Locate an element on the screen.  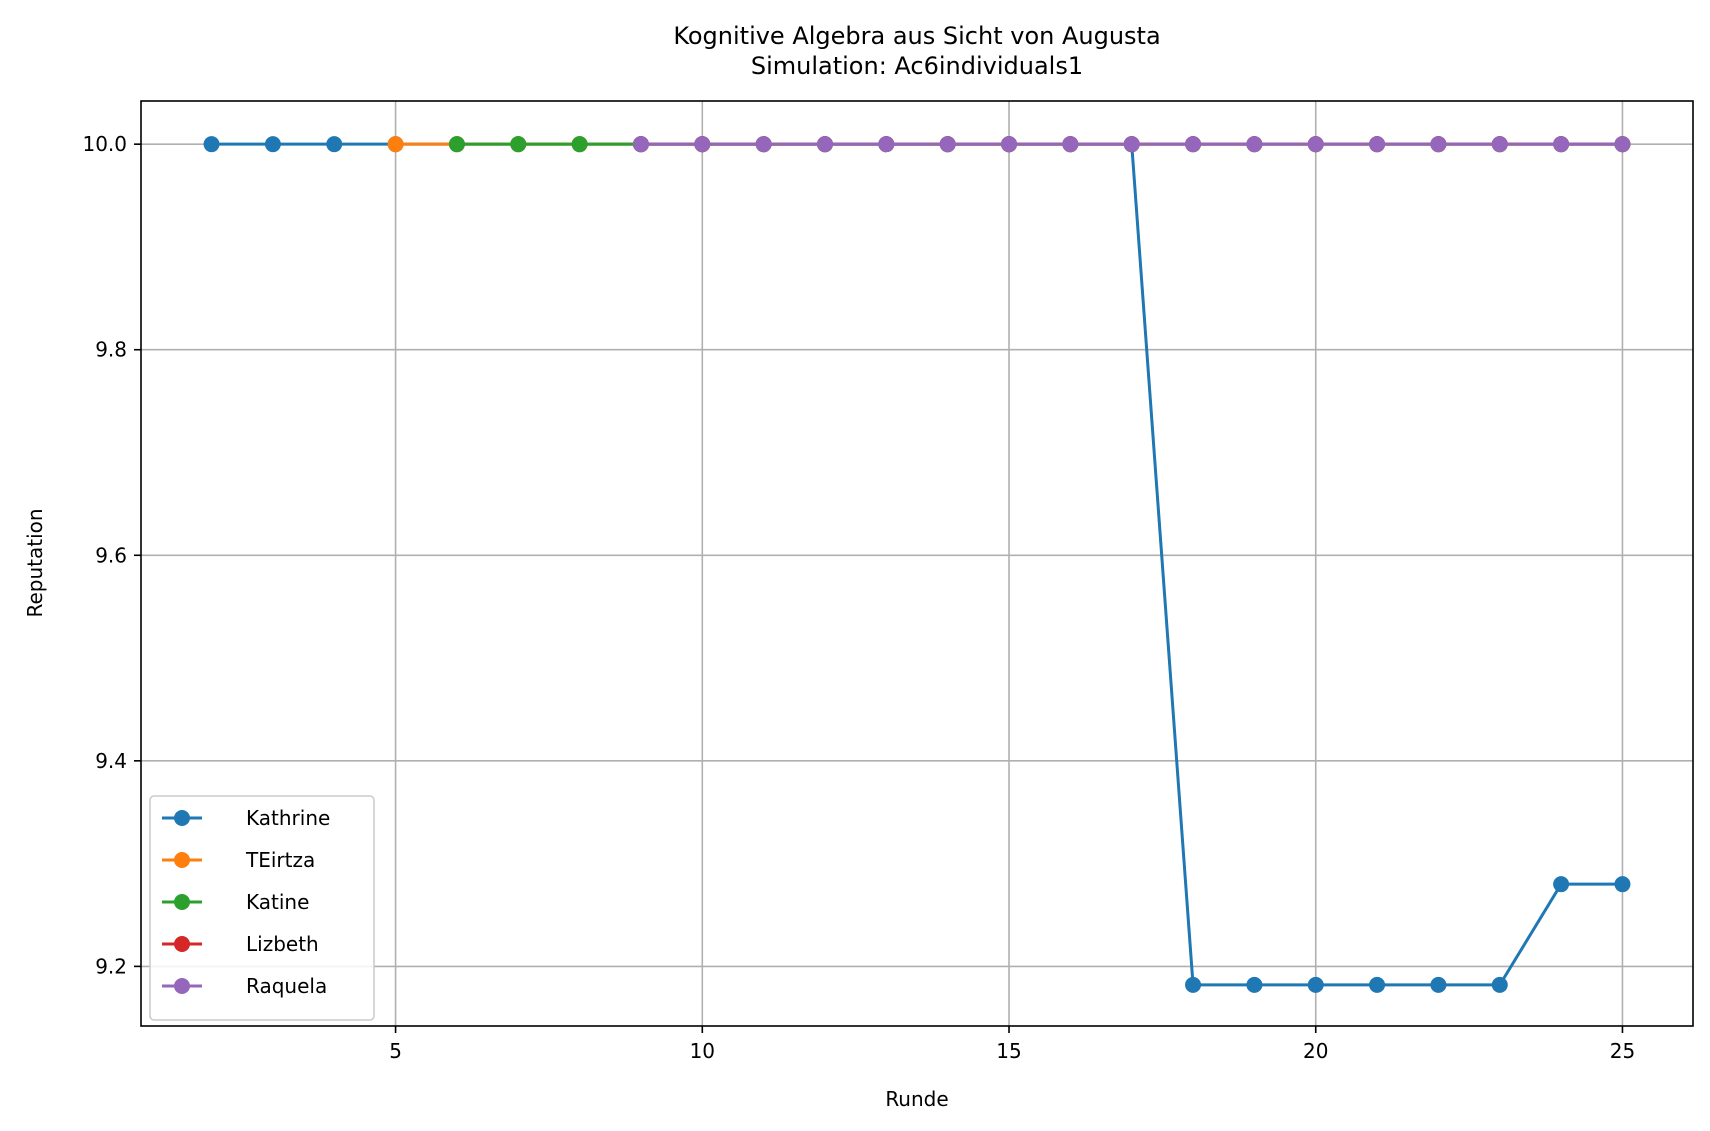
legend-label: Lizbeth is located at coordinates (282, 944).